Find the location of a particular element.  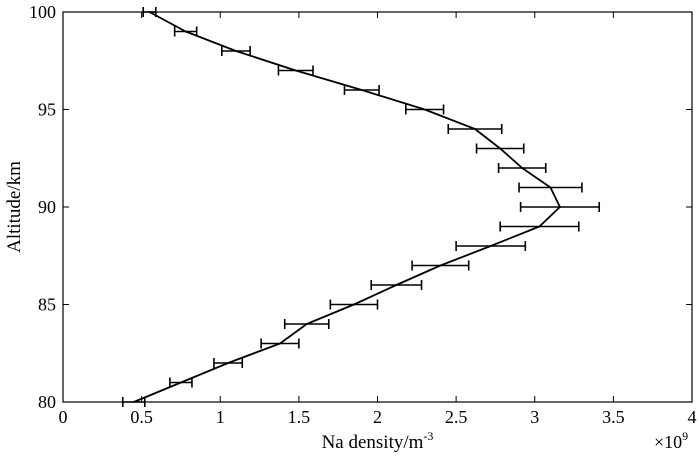

y-tick-label: 85 is located at coordinates (47, 305).